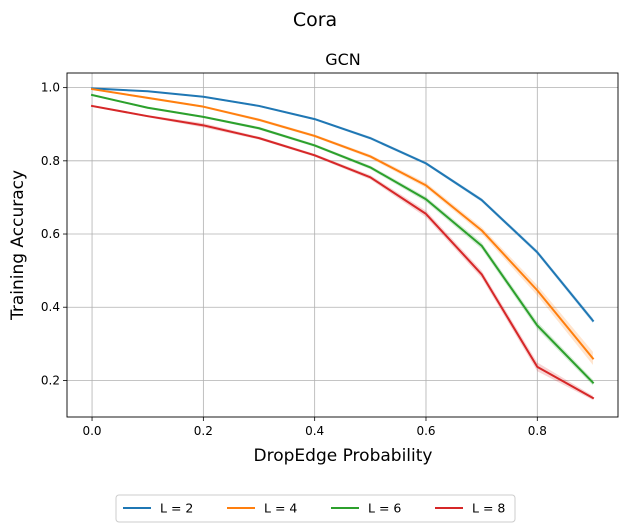 This screenshot has height=531, width=630. Describe the element at coordinates (343, 59) in the screenshot. I see `chart-title: GCN` at that location.